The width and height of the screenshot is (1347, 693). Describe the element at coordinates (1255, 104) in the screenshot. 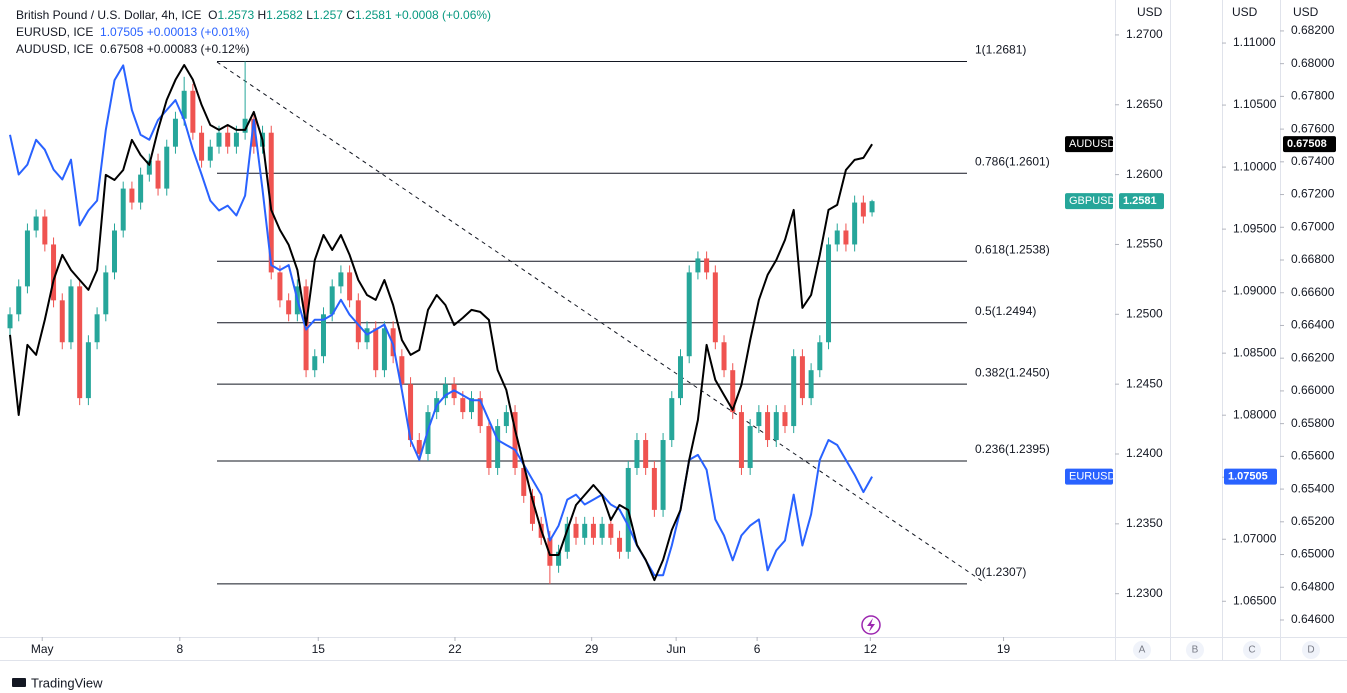

I see `y-tick-label: 1.10500` at that location.